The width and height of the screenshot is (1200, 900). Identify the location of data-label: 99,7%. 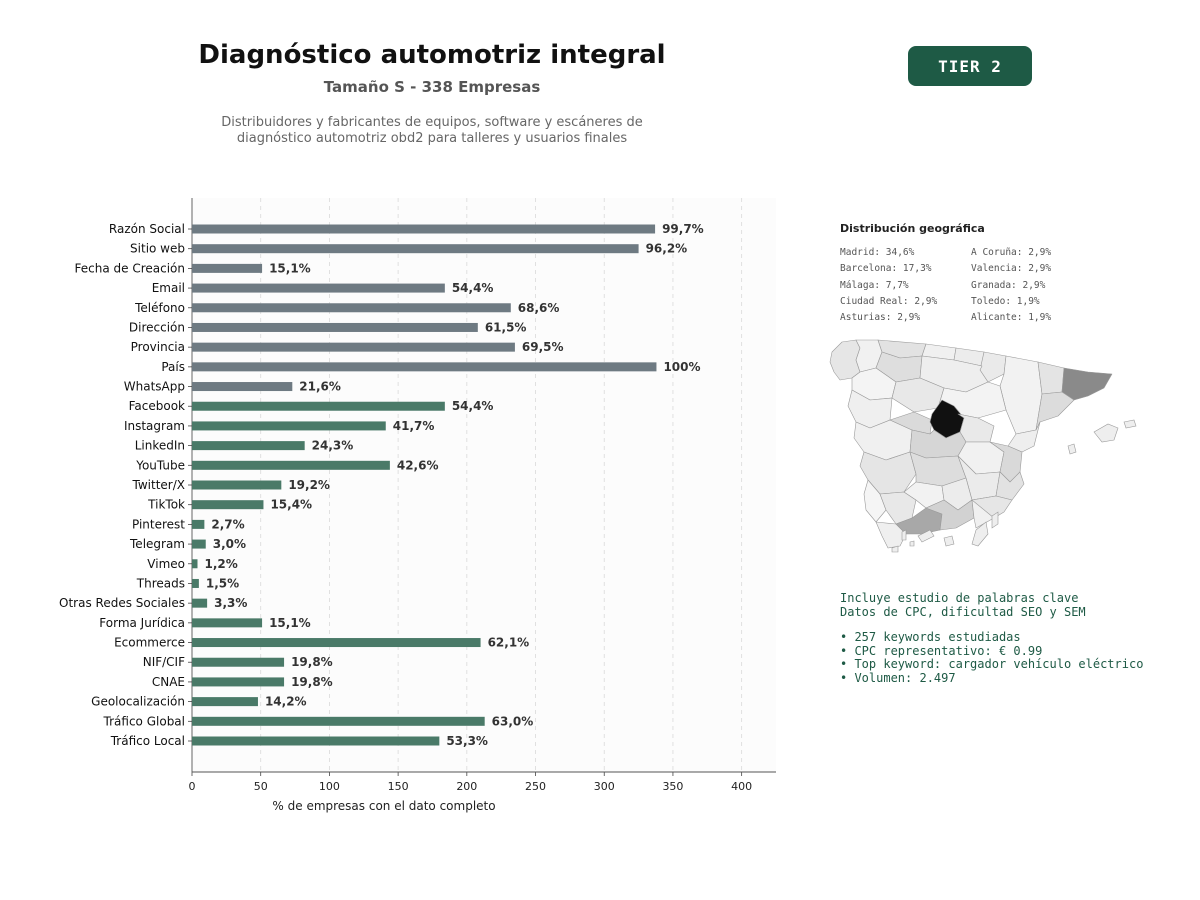
(683, 229).